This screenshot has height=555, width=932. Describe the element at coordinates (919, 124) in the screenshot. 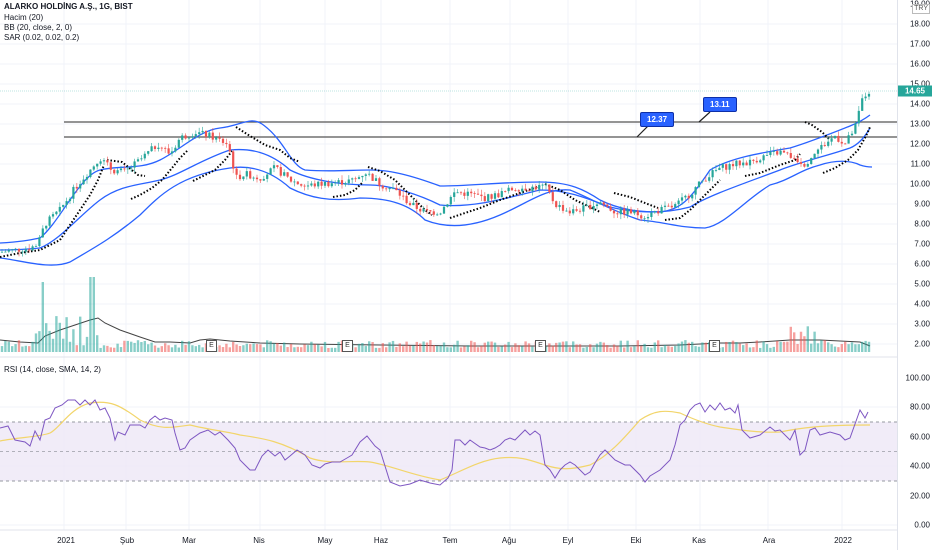

I see `price-label: 13.00` at that location.